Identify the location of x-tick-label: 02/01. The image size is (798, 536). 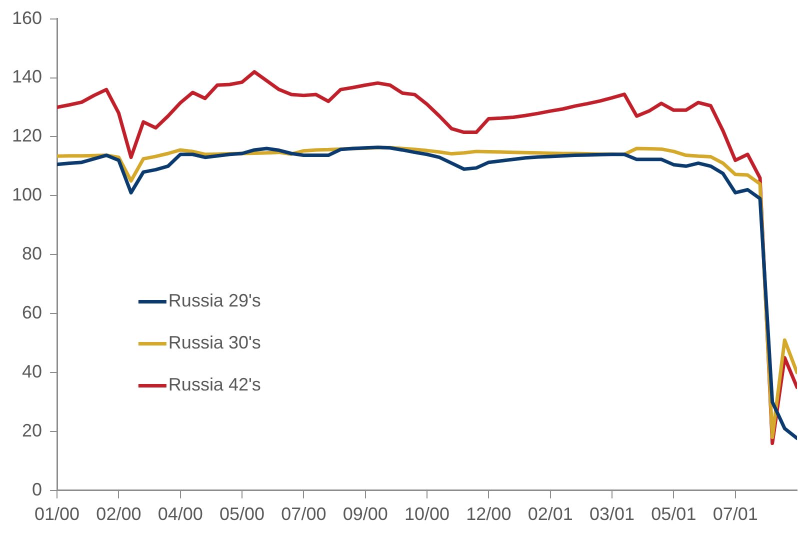
(550, 514).